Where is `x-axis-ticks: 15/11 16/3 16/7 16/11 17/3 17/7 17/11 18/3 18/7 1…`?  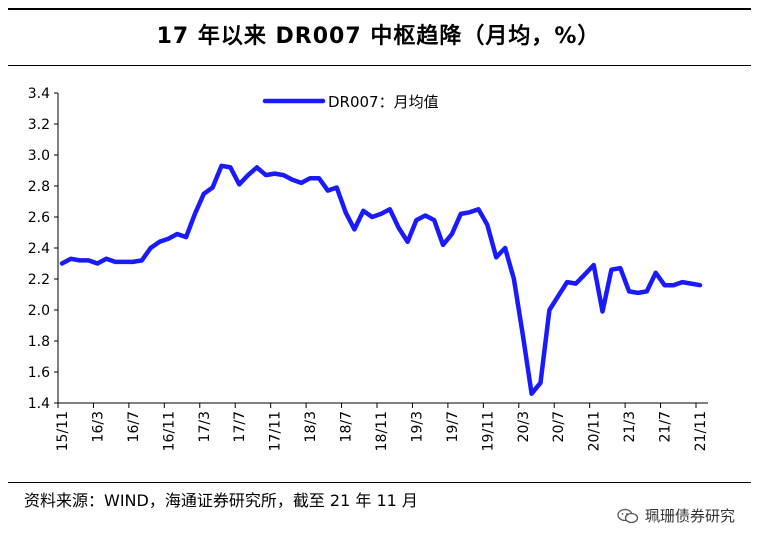 x-axis-ticks: 15/11 16/3 16/7 16/11 17/3 17/7 17/11 18/3 18/7 1… is located at coordinates (382, 427).